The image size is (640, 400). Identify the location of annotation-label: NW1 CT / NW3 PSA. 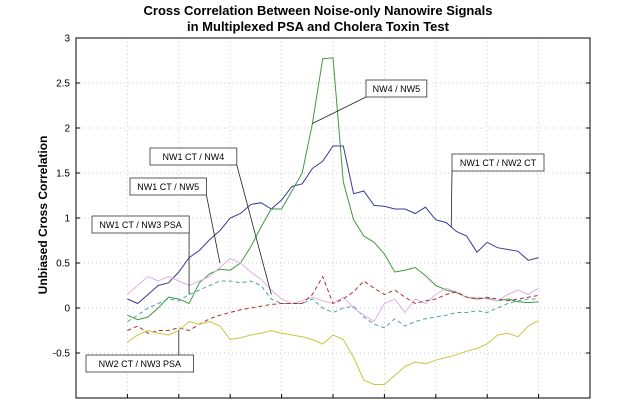
(140, 225).